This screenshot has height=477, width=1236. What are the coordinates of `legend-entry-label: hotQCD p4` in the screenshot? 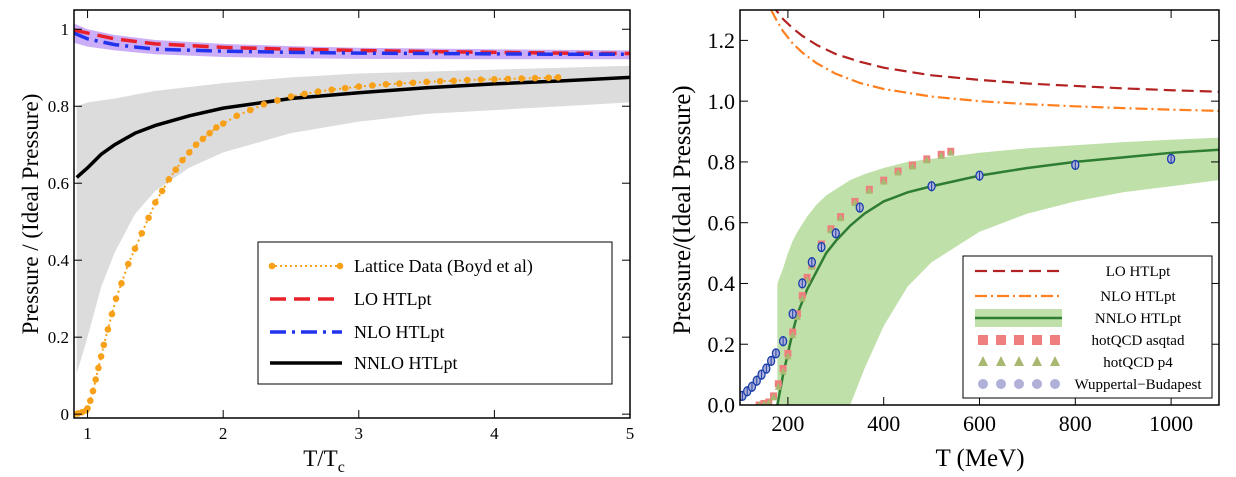 It's located at (1138, 363).